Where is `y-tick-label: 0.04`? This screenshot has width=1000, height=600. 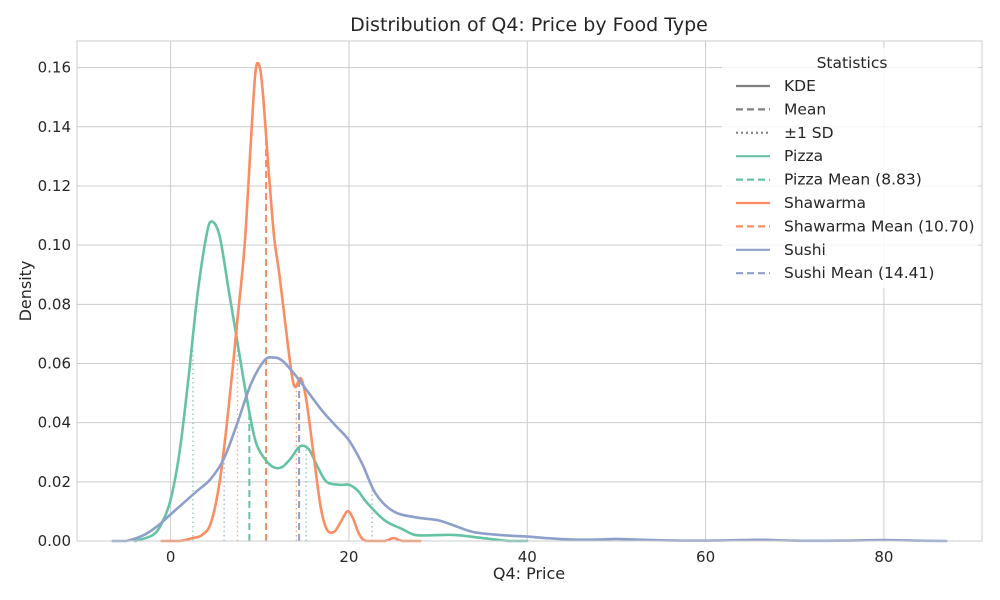 y-tick-label: 0.04 is located at coordinates (54, 423).